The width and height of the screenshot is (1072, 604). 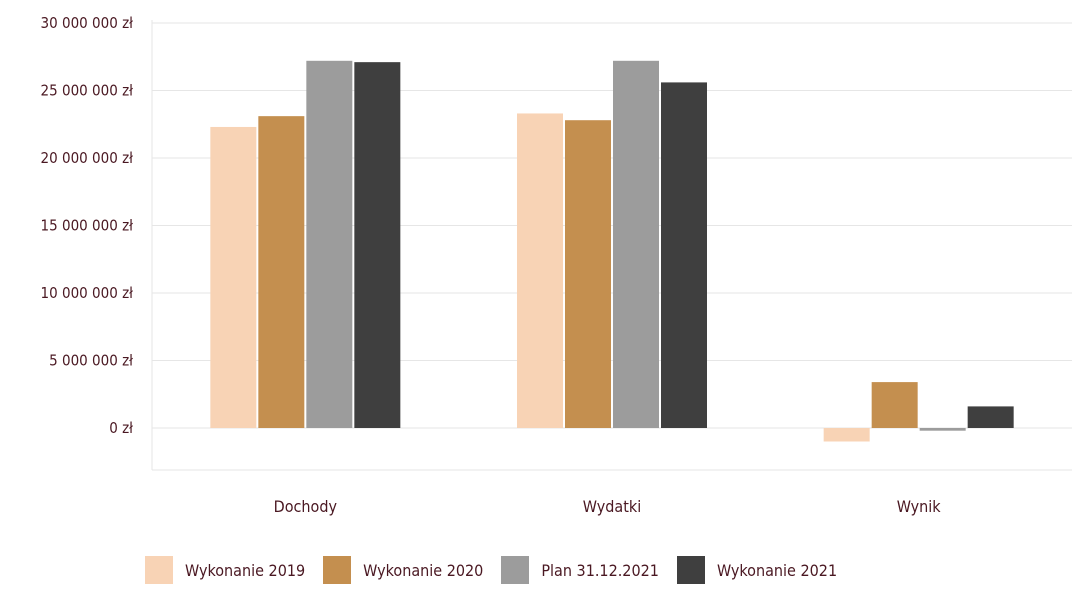 I want to click on legend-item: Wykonanie 2019, so click(x=225, y=570).